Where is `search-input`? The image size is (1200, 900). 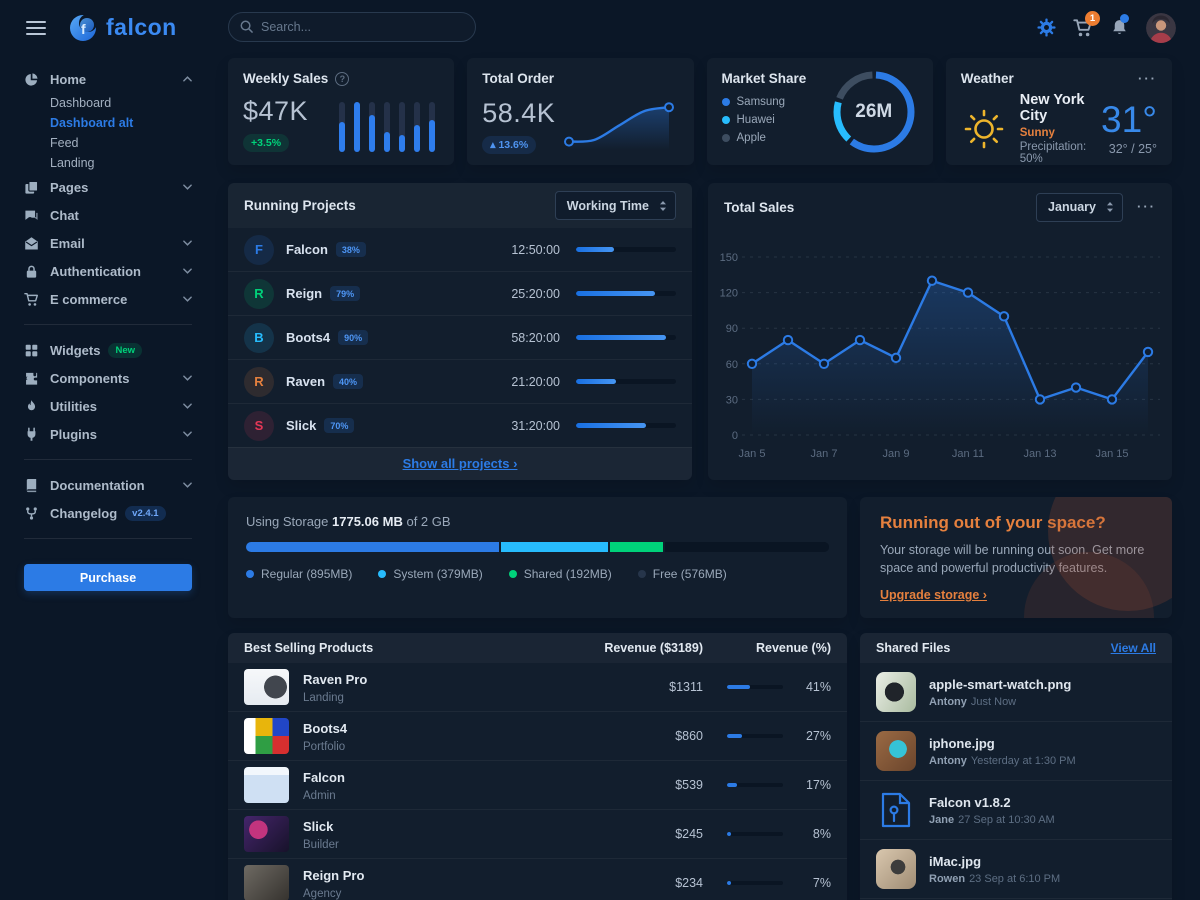
search-input is located at coordinates (352, 27).